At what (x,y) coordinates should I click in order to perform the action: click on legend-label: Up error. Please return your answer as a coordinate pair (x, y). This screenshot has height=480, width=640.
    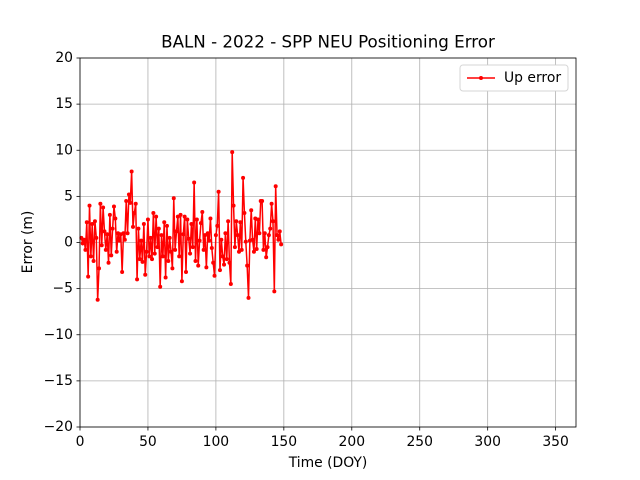
    Looking at the image, I should click on (532, 78).